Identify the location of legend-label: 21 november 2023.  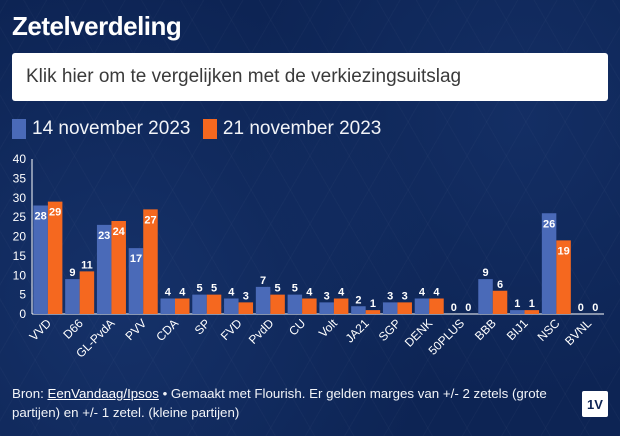
(302, 128).